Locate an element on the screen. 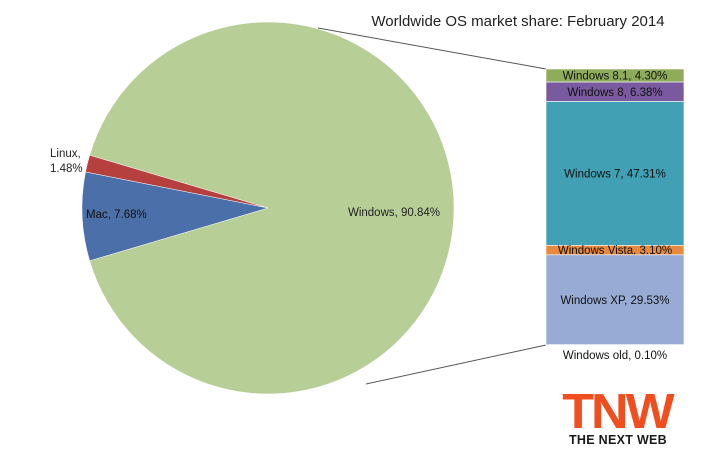 This screenshot has width=715, height=452. slice-label-linux-line1: Linux, is located at coordinates (65, 154).